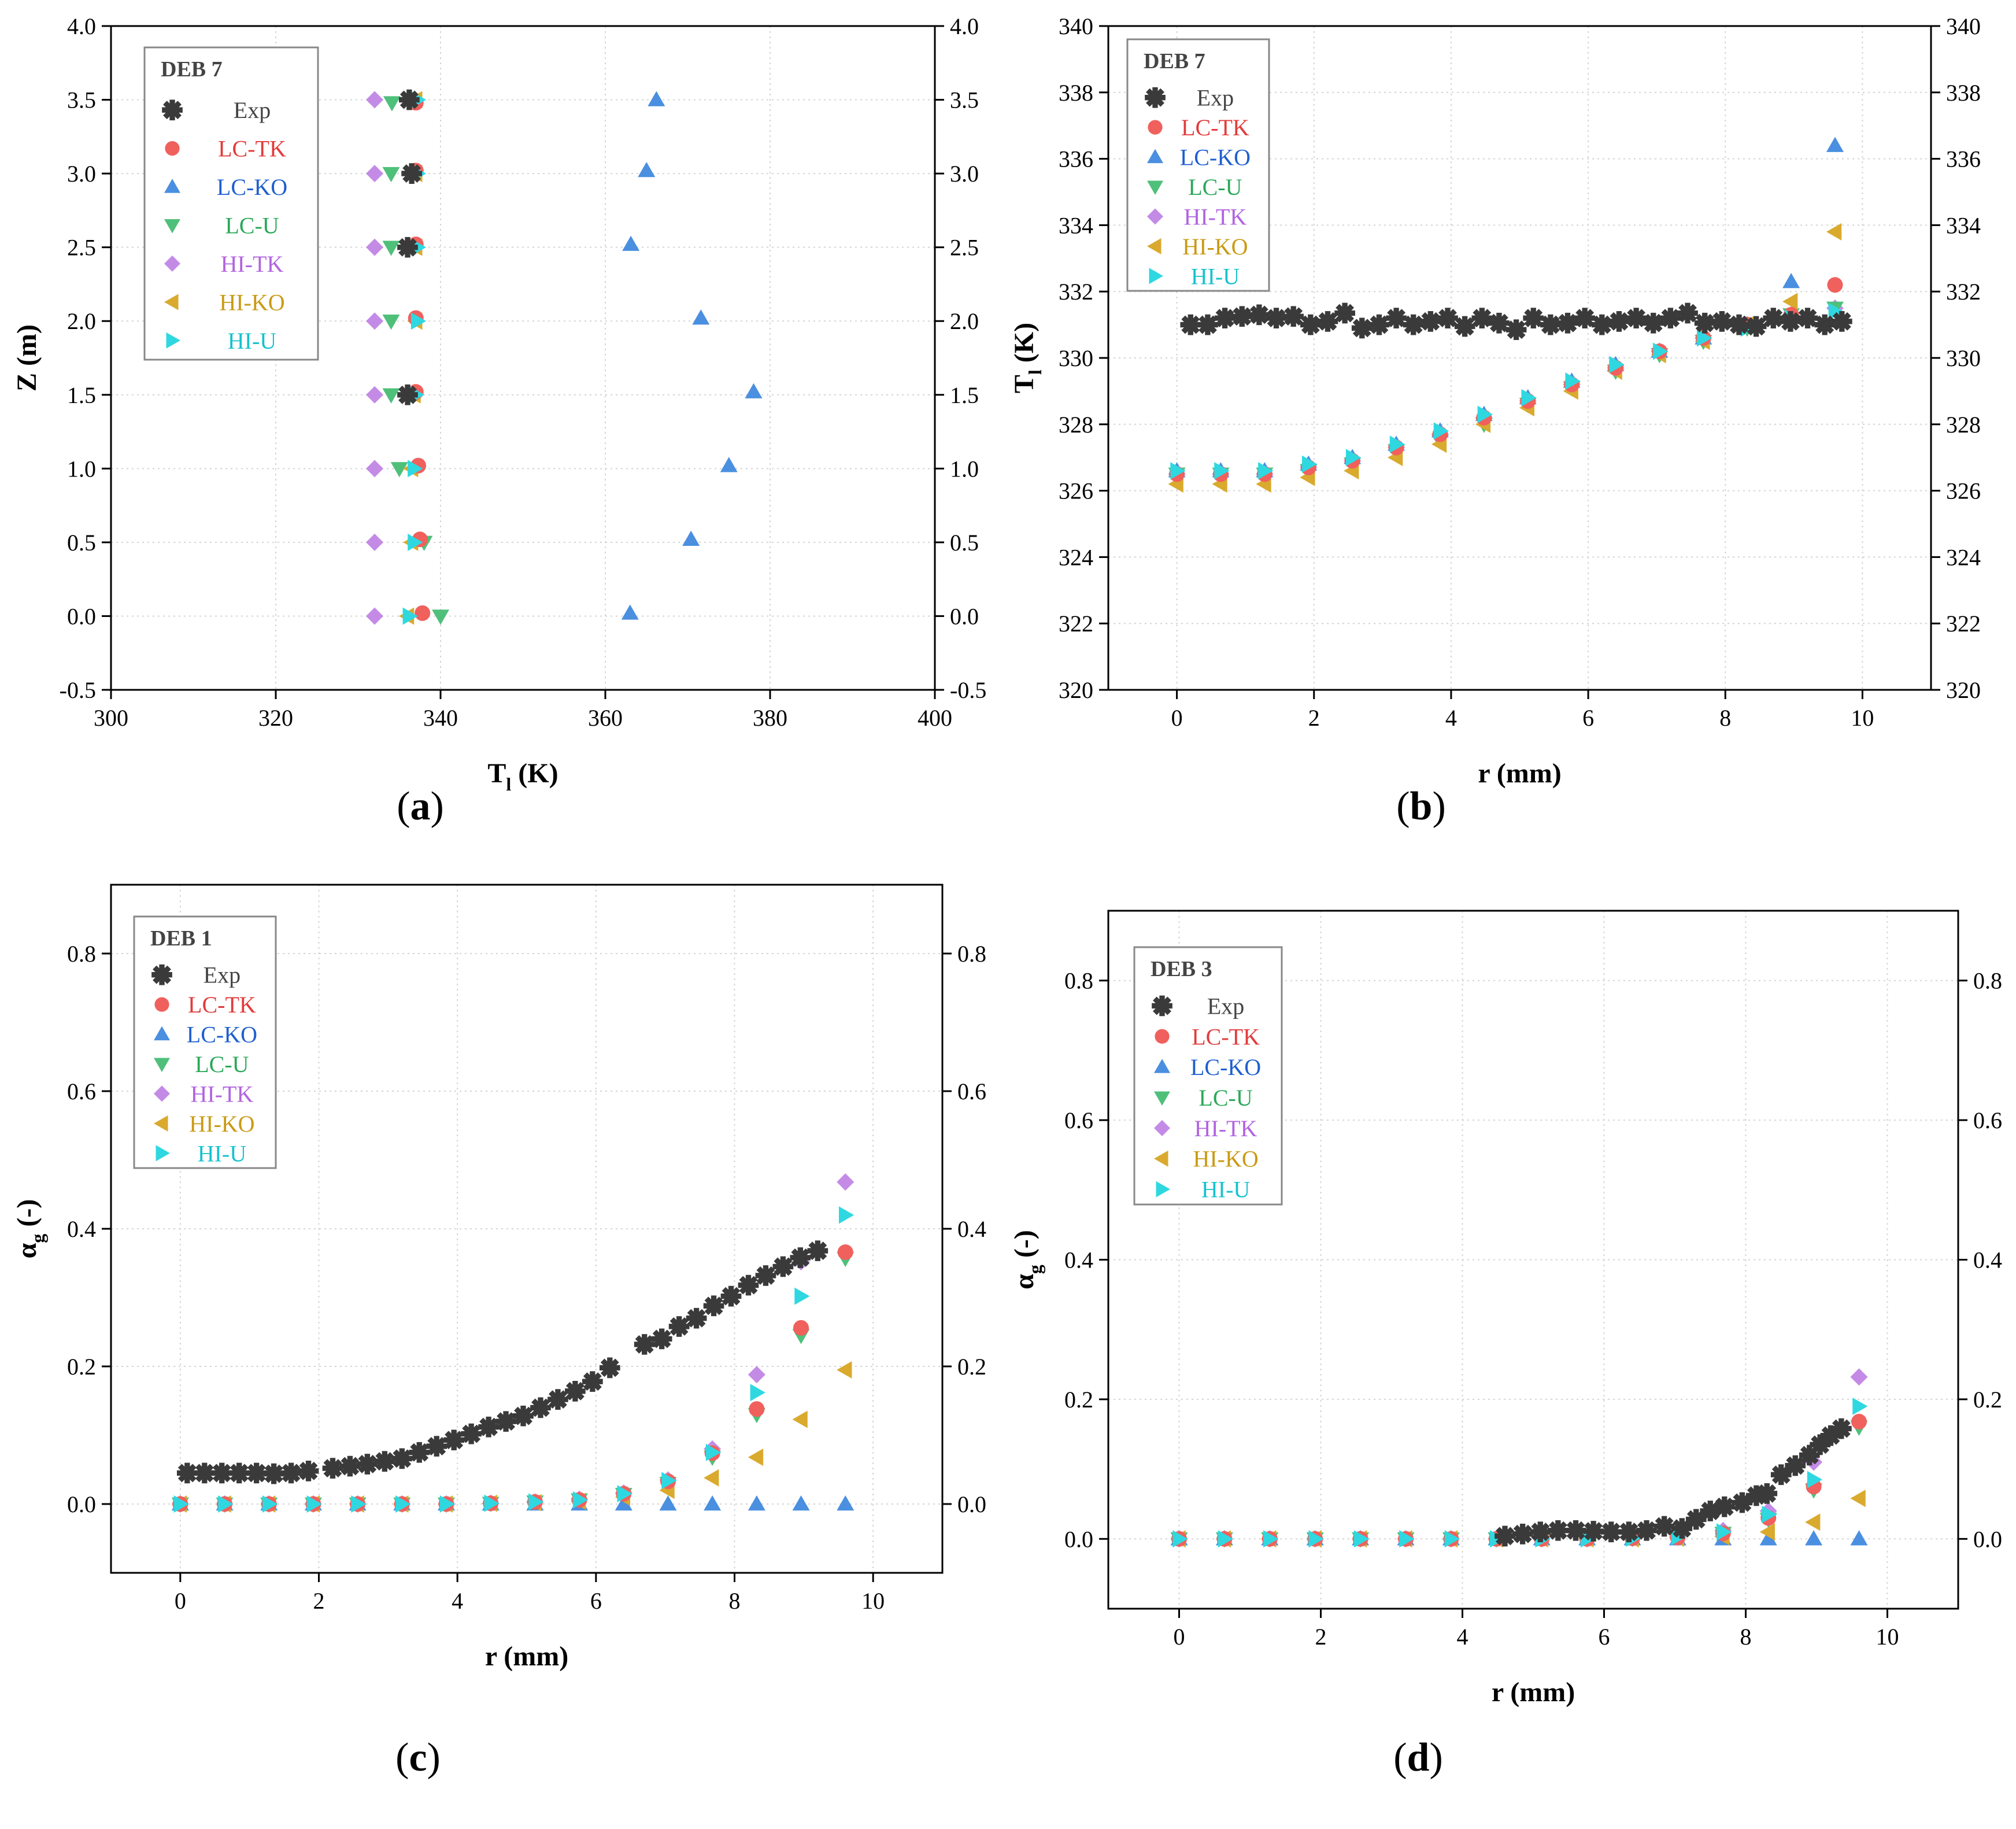 This screenshot has width=2016, height=1829. Describe the element at coordinates (161, 1123) in the screenshot. I see `triangle-left-icon` at that location.